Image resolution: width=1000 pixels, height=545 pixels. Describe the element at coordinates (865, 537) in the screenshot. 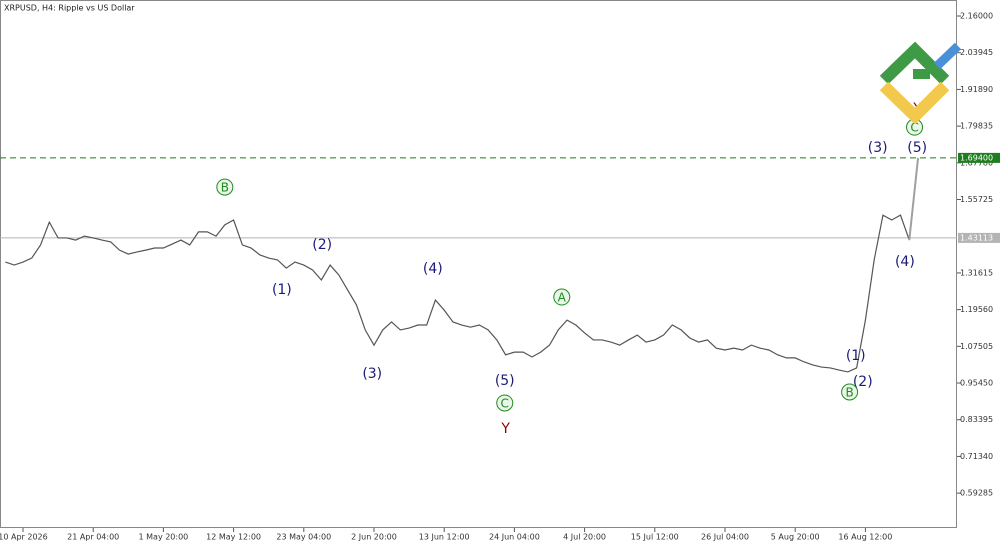

I see `x-tick-label: 16 Aug 12:00` at that location.